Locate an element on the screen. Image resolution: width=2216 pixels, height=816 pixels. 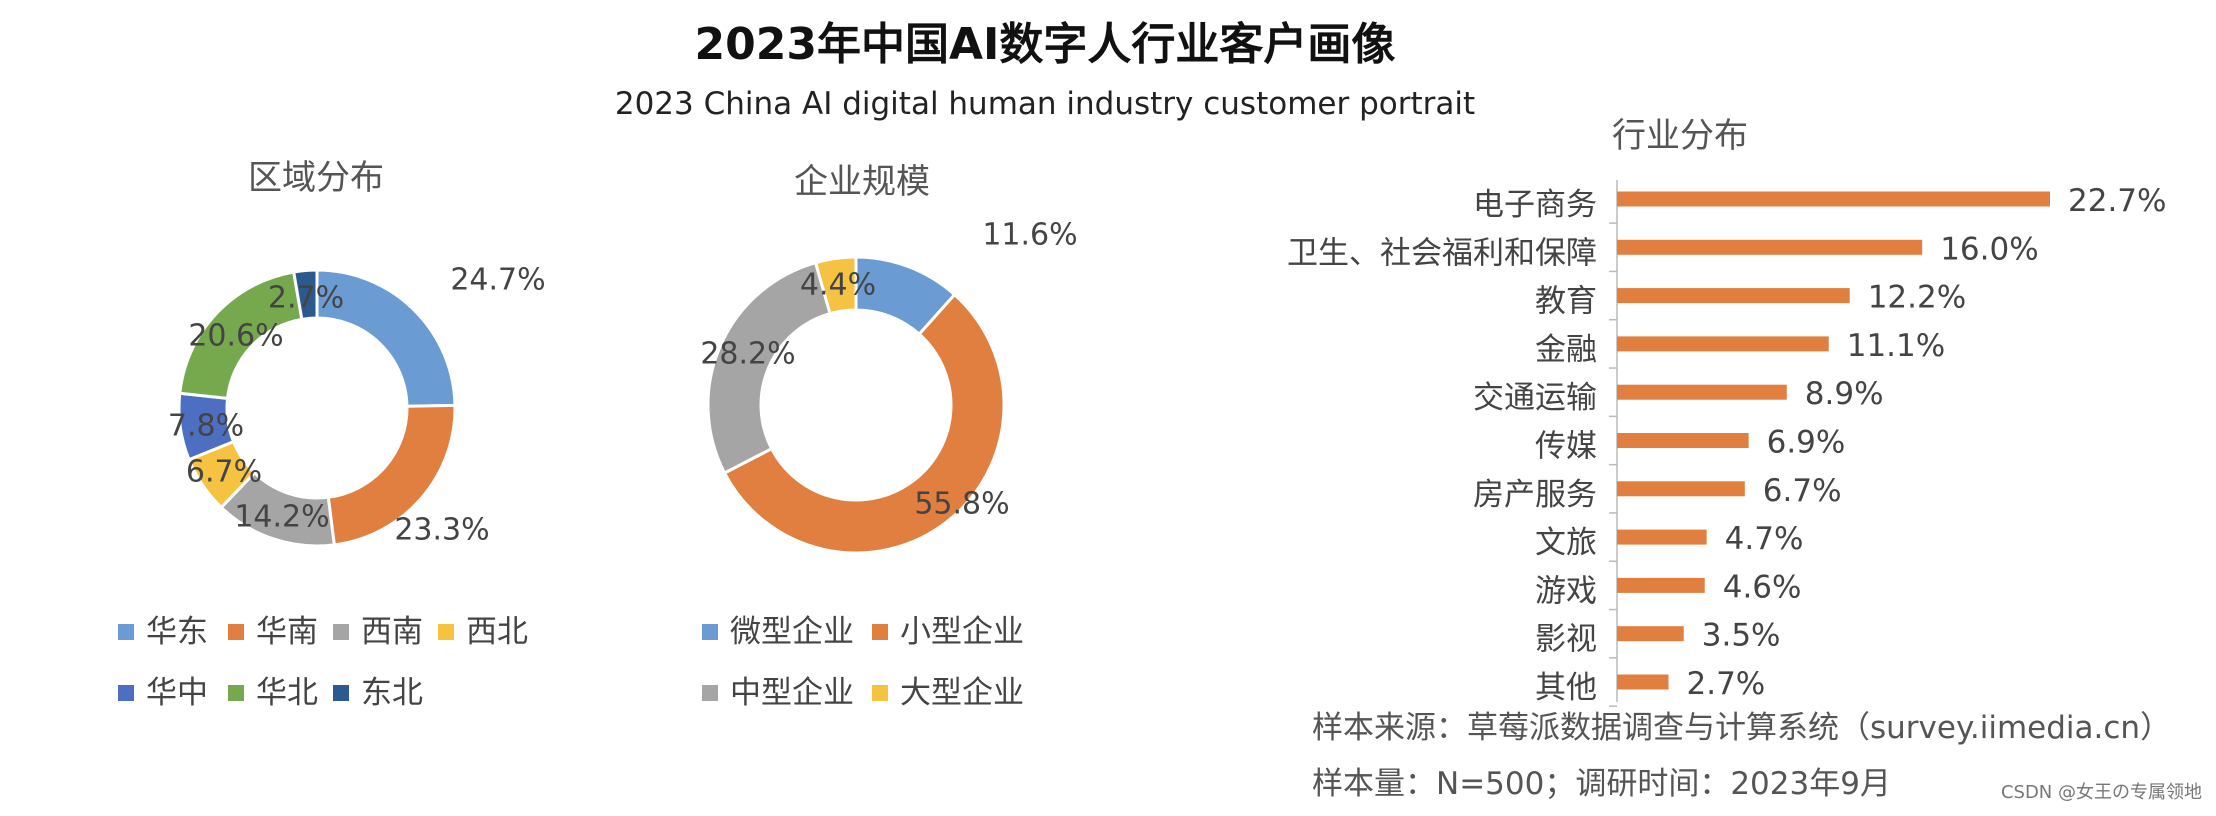
bar-category-label: 传媒 is located at coordinates (1566, 447).